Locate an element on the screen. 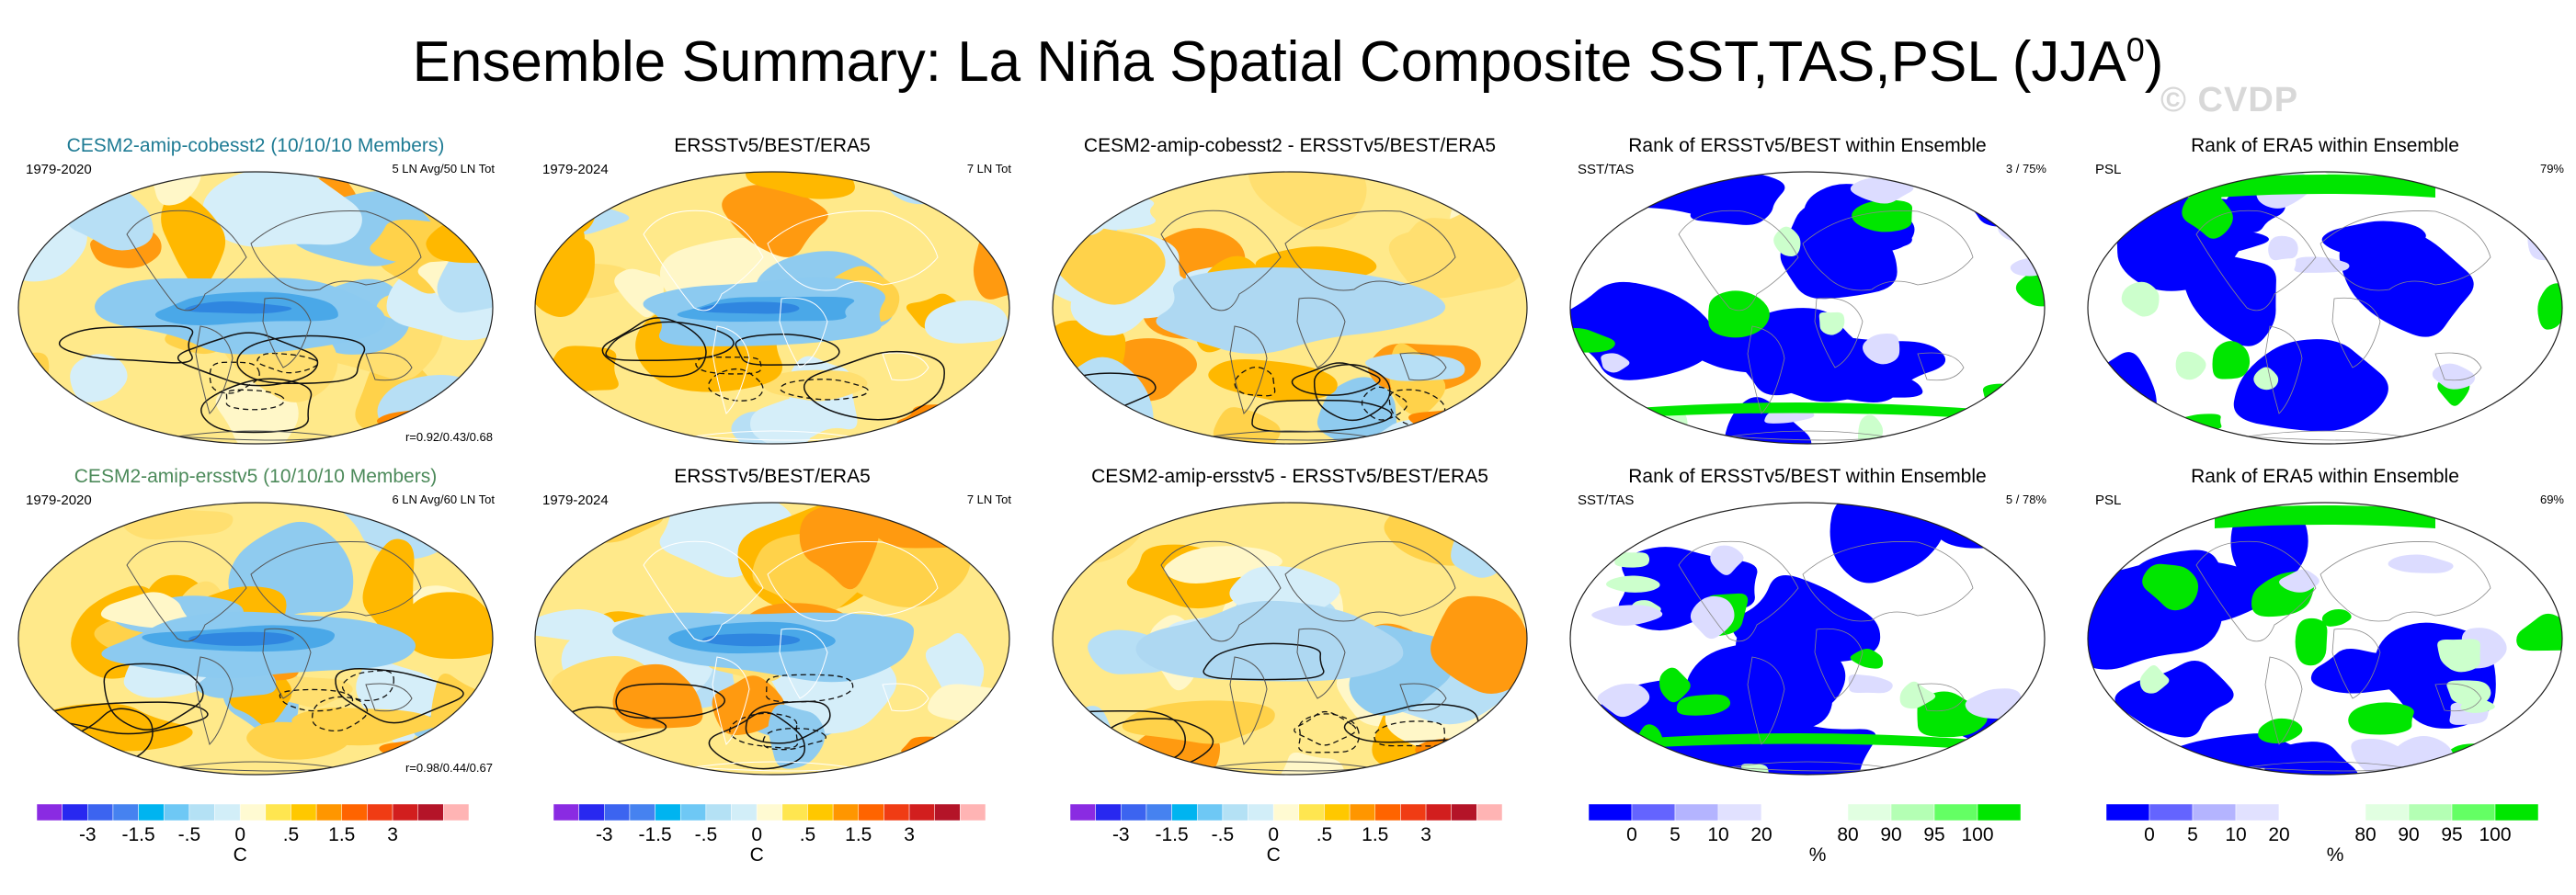 This screenshot has height=895, width=2576. colorbar-tick-label: -.5 is located at coordinates (706, 835).